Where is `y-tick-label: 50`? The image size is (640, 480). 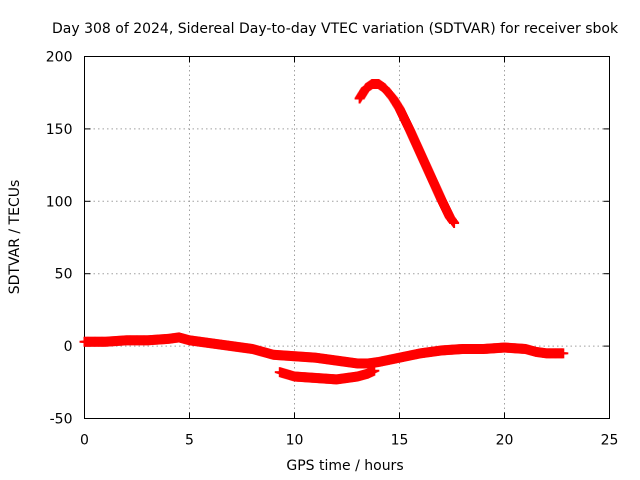 y-tick-label: 50 is located at coordinates (64, 275).